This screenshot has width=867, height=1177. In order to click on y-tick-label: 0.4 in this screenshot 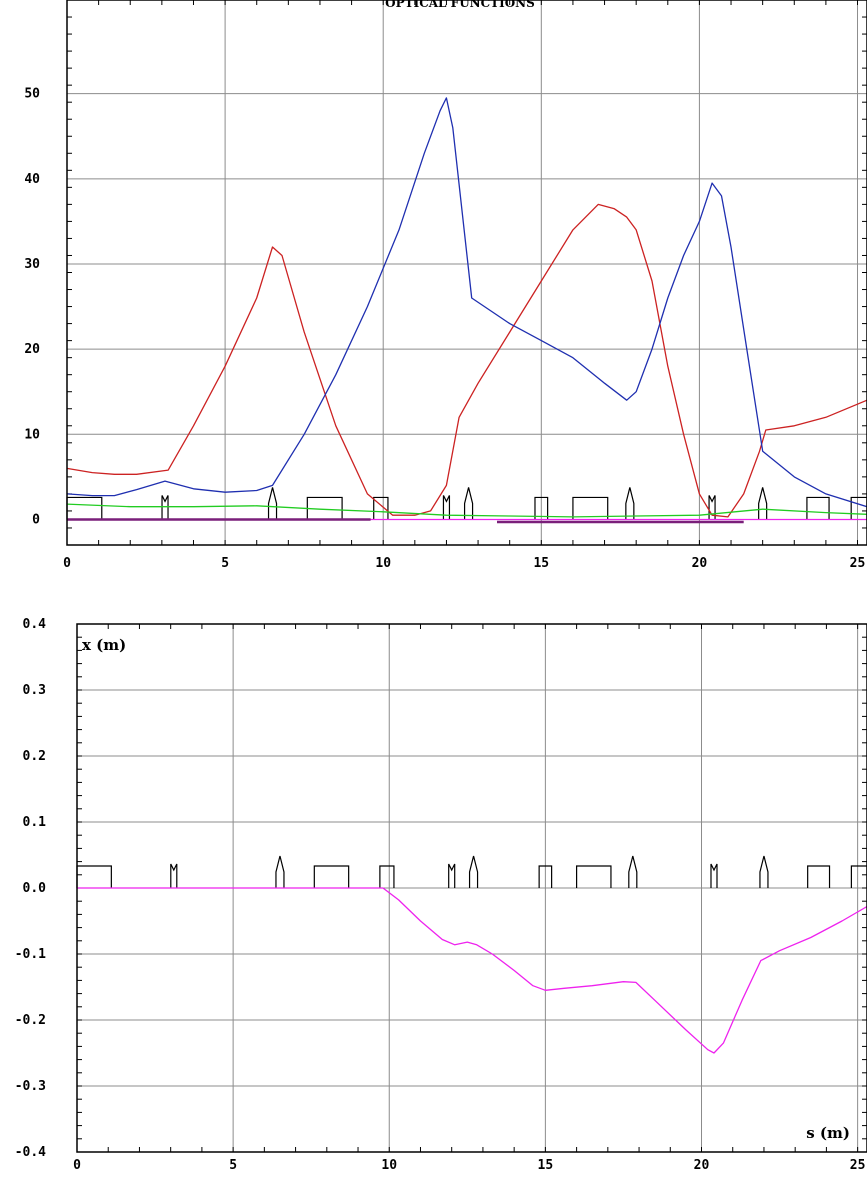, I will do `click(35, 624)`.